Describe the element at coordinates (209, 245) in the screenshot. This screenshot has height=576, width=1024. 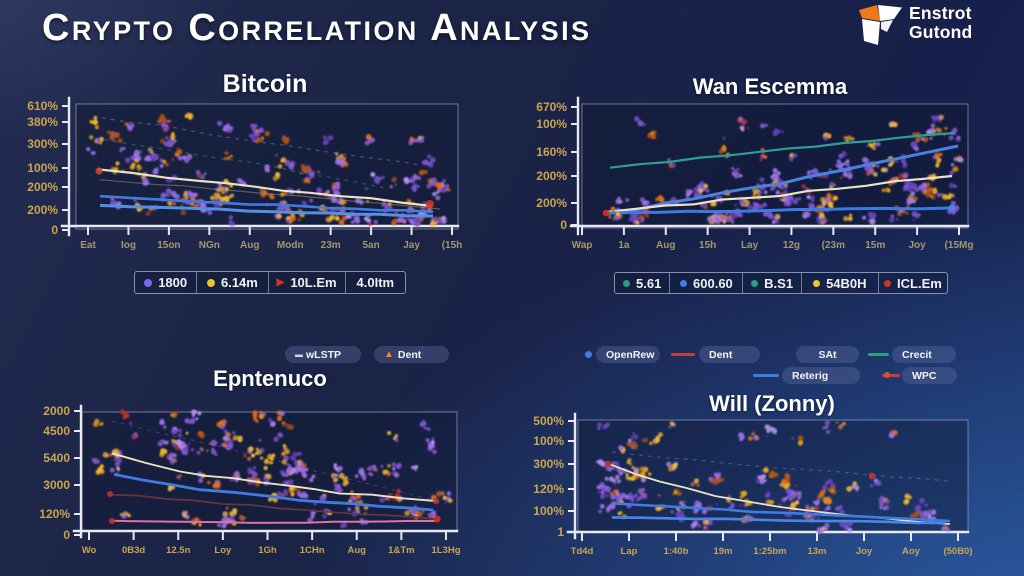
I see `svg-text: NGn` at that location.